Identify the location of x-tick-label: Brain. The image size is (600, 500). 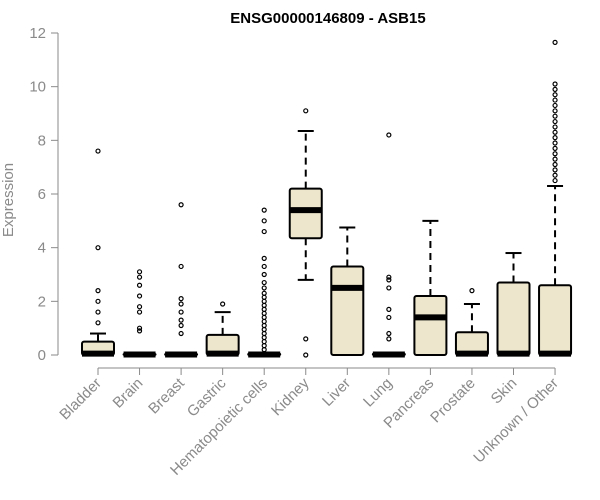
(128, 393).